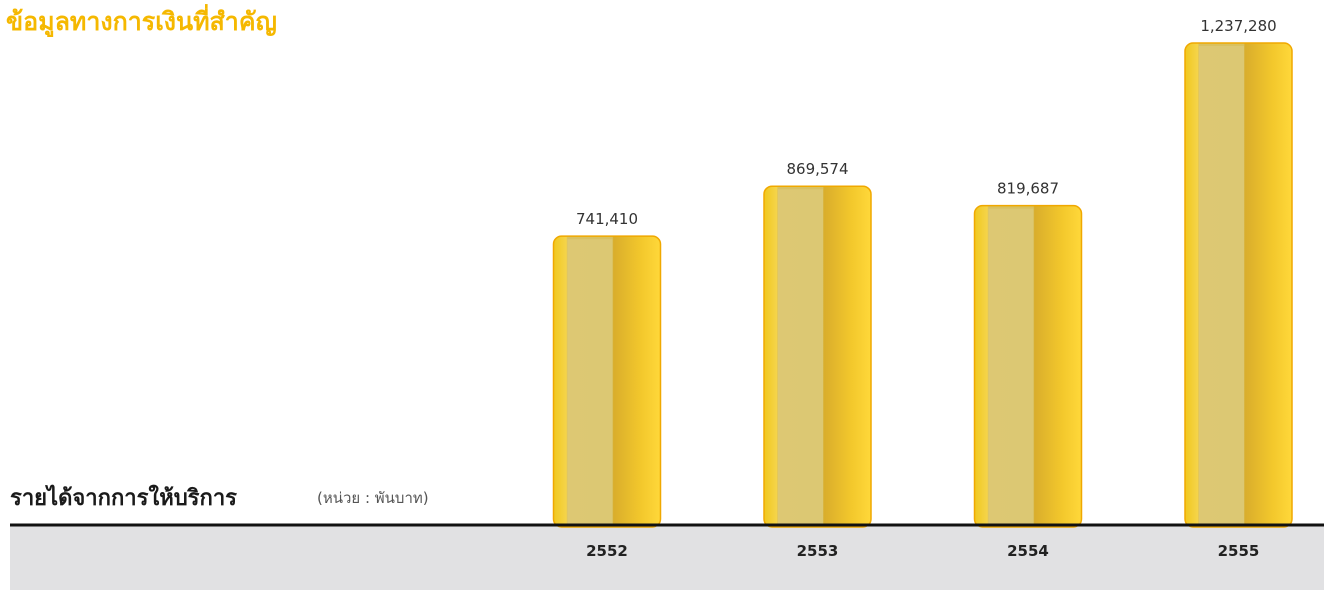 The image size is (1324, 590). I want to click on x-tick-label-2555: 2555, so click(1239, 551).